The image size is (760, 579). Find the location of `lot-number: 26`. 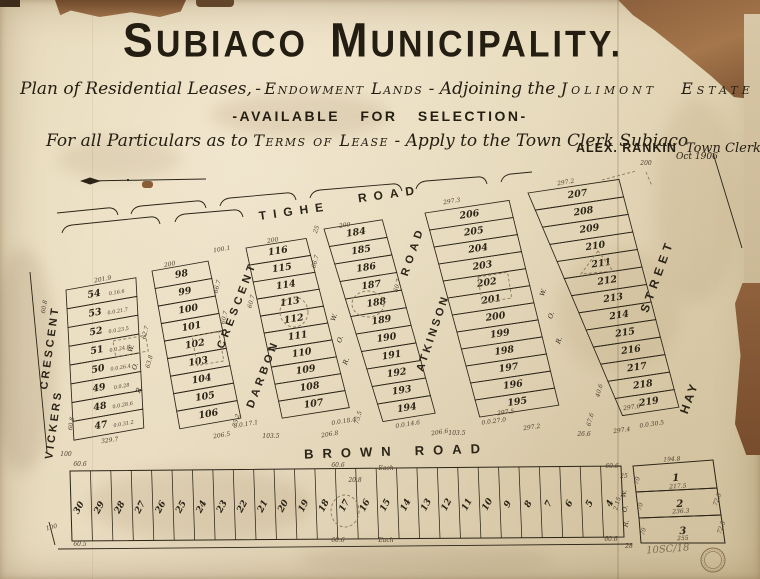

lot-number: 26 is located at coordinates (161, 507).